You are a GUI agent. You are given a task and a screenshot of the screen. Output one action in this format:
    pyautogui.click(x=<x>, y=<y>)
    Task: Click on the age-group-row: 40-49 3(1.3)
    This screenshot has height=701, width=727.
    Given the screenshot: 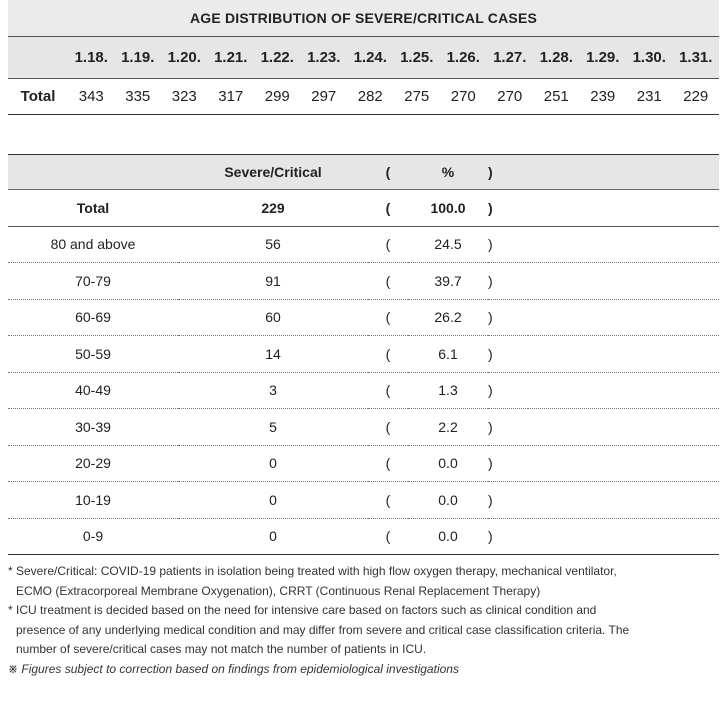 What is the action you would take?
    pyautogui.click(x=363, y=390)
    